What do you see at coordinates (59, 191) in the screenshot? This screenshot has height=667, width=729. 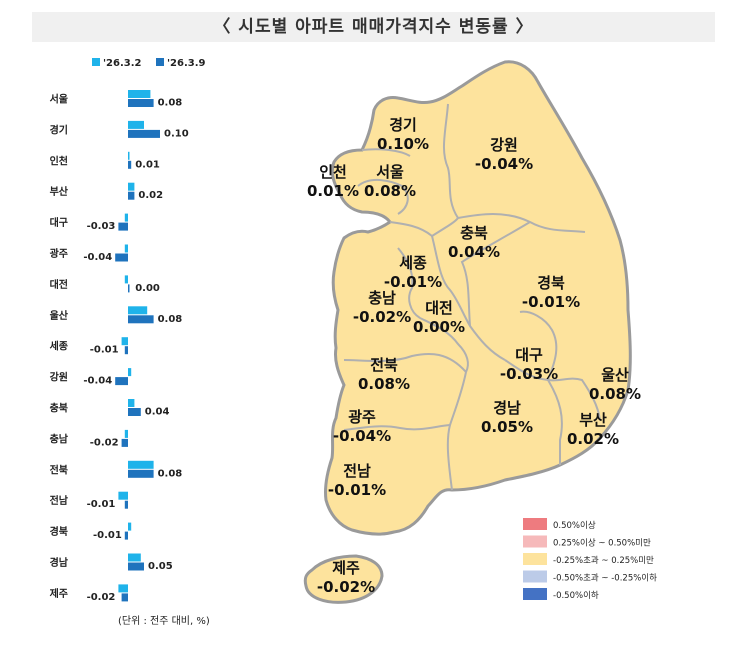 I see `category-label: 부산` at bounding box center [59, 191].